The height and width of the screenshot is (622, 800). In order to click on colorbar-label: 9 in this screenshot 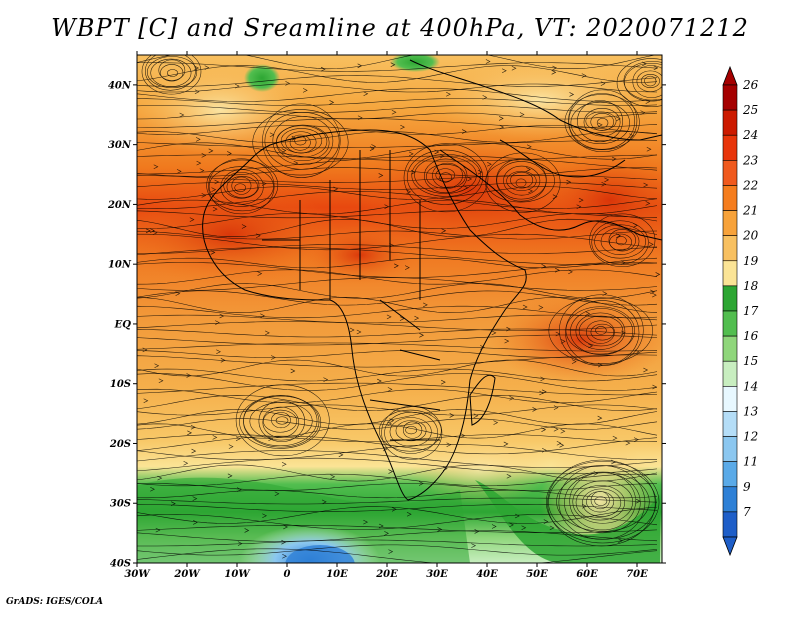, I will do `click(747, 487)`.